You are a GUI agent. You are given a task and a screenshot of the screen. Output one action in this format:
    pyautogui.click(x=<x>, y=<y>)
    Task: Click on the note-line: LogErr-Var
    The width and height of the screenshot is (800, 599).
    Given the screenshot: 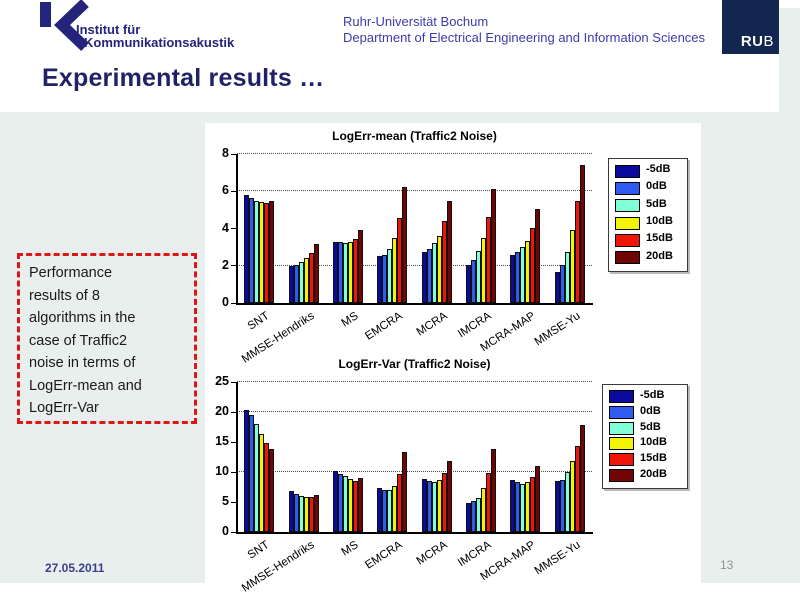 What is the action you would take?
    pyautogui.click(x=64, y=408)
    